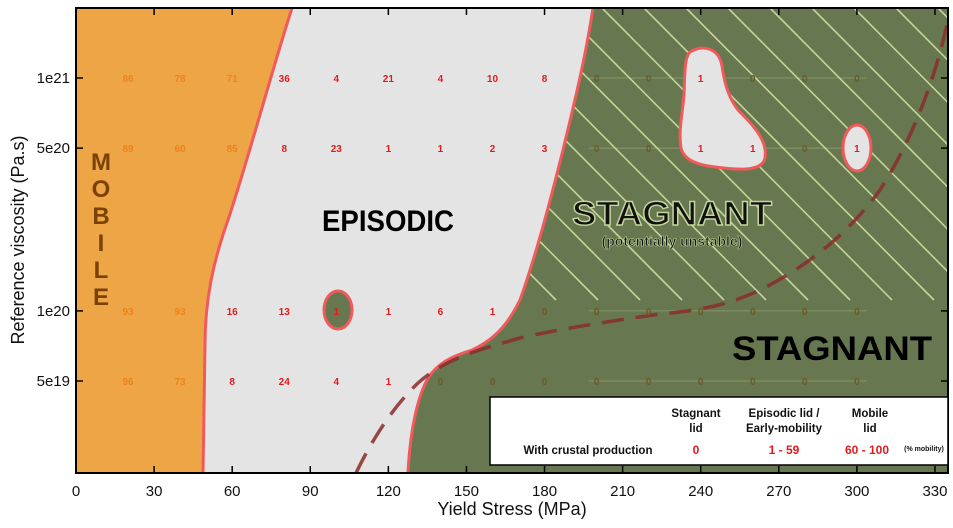  I want to click on stagnant-island, so click(338, 310).